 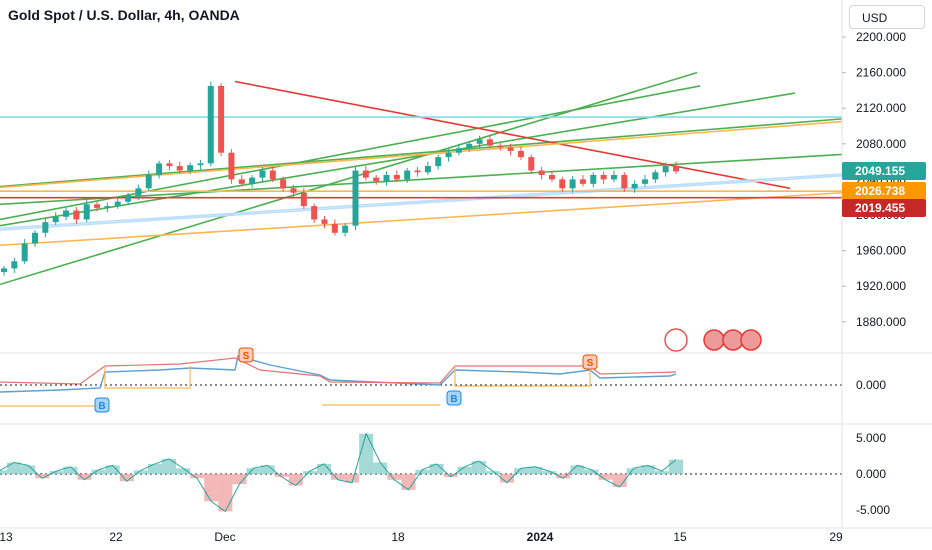 I want to click on price-tick-label: 2160.000, so click(x=881, y=73).